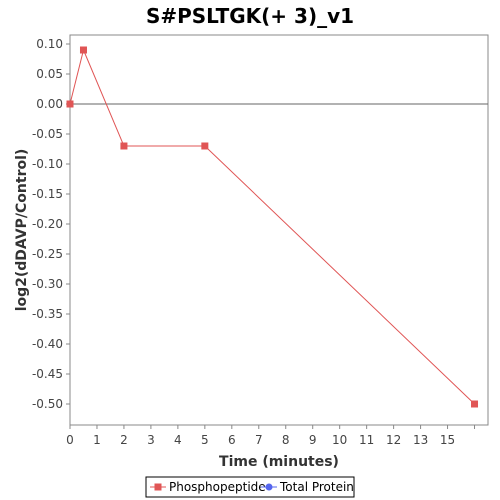 The image size is (500, 500). What do you see at coordinates (49, 44) in the screenshot?
I see `y-tick-label: 0.10` at bounding box center [49, 44].